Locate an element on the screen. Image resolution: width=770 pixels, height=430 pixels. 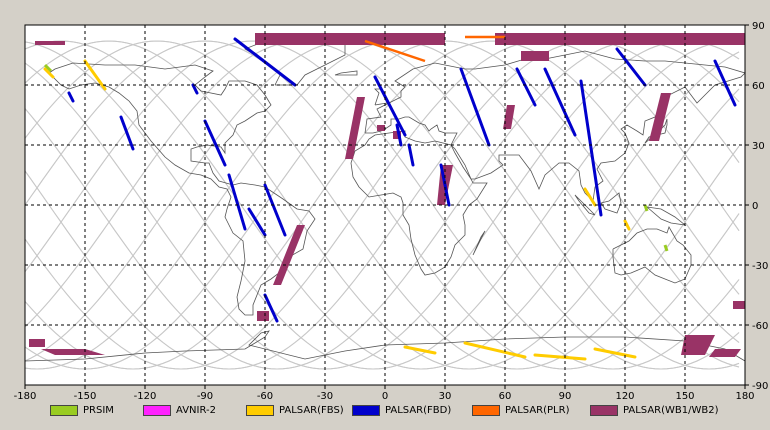
legend-swatch-avnir2 is located at coordinates (157, 410).